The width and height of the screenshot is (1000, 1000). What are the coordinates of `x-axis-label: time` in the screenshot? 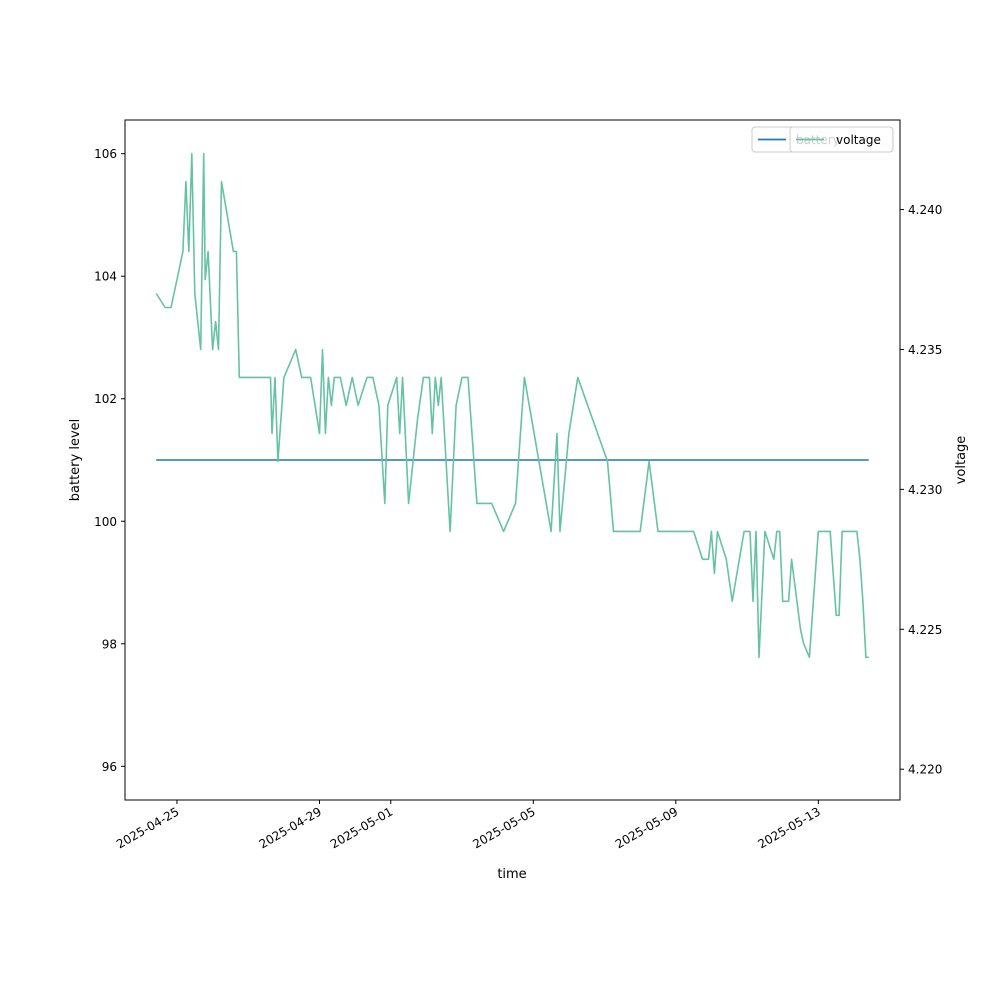 It's located at (511, 874).